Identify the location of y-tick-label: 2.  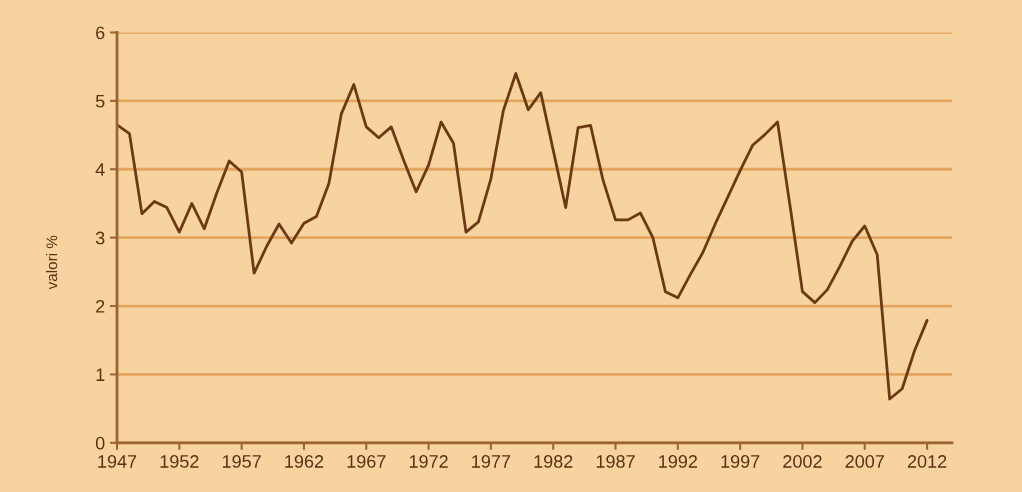
(100, 306).